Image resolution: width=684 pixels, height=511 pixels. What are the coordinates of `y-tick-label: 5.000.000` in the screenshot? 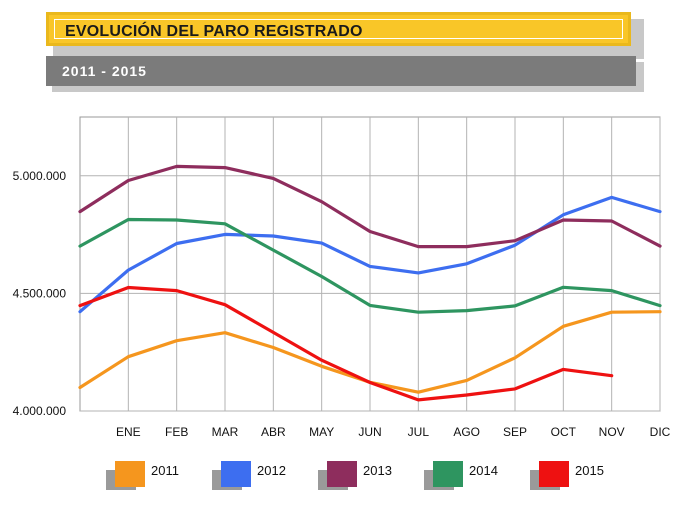 It's located at (40, 176).